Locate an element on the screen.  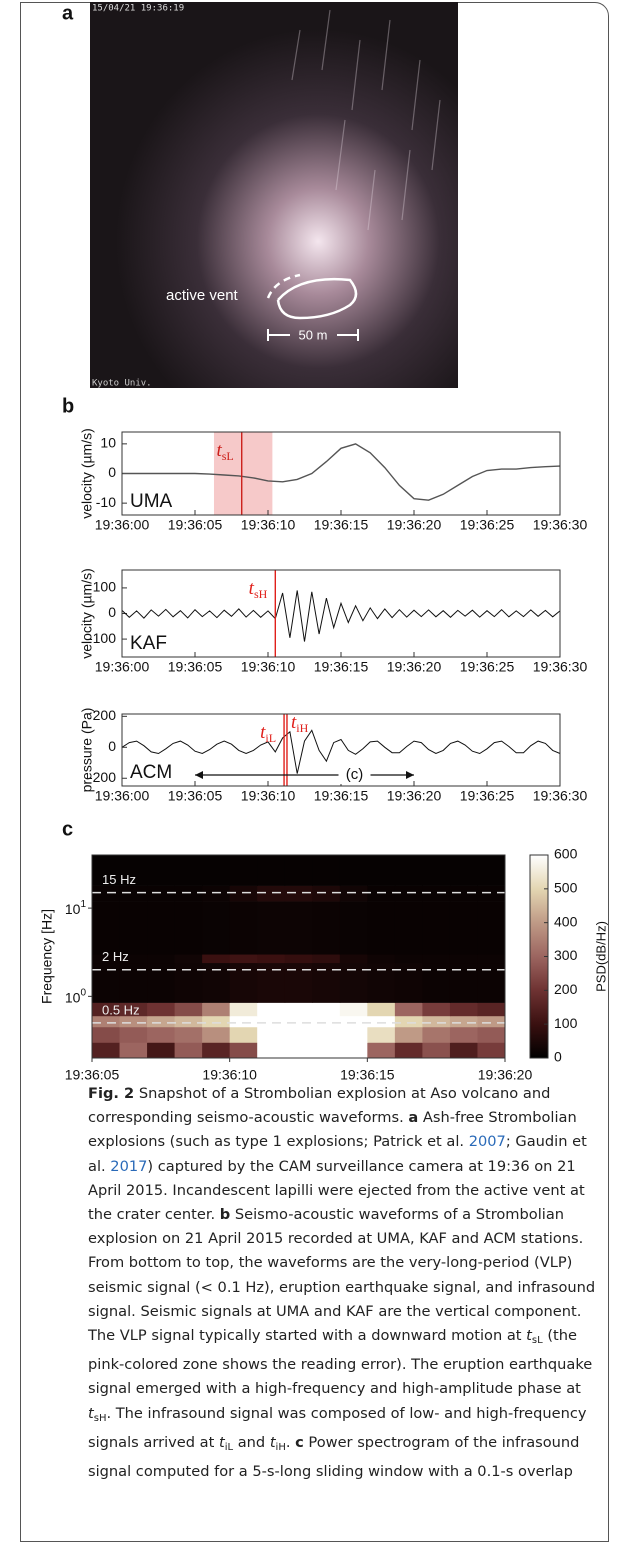
onset-label: tiH is located at coordinates (300, 723).